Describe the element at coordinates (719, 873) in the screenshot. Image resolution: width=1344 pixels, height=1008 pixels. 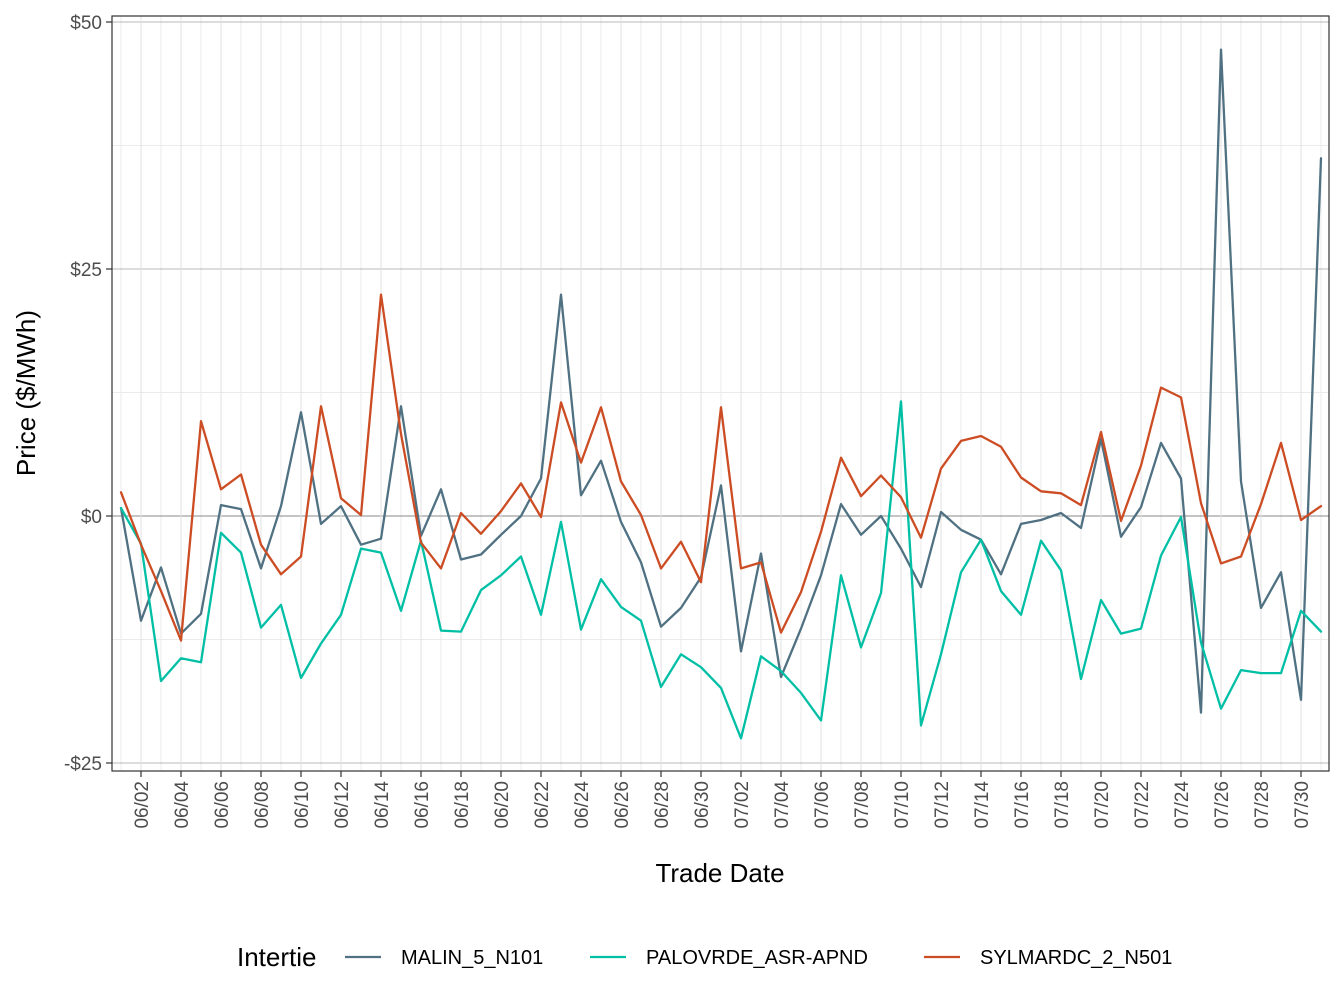
I see `x-axis-title: Trade Date` at that location.